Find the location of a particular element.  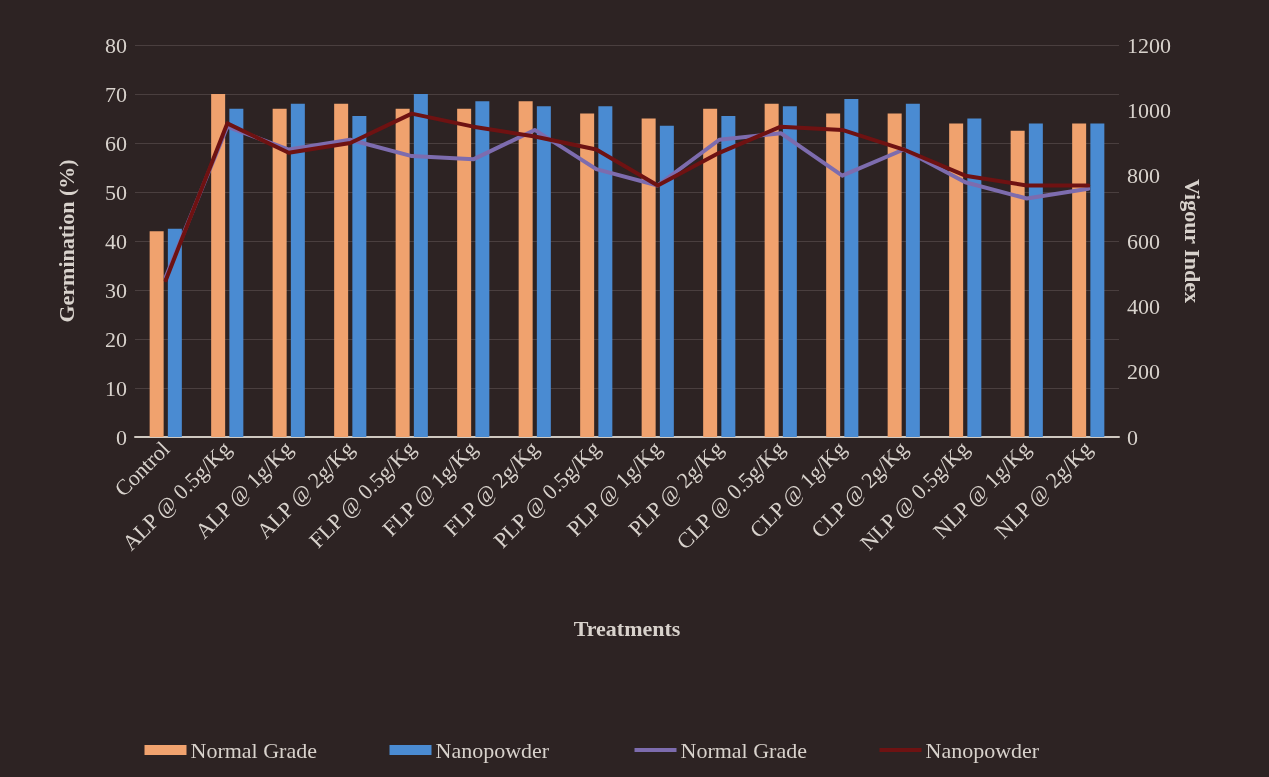

y-tick-label: 50 is located at coordinates (116, 192).